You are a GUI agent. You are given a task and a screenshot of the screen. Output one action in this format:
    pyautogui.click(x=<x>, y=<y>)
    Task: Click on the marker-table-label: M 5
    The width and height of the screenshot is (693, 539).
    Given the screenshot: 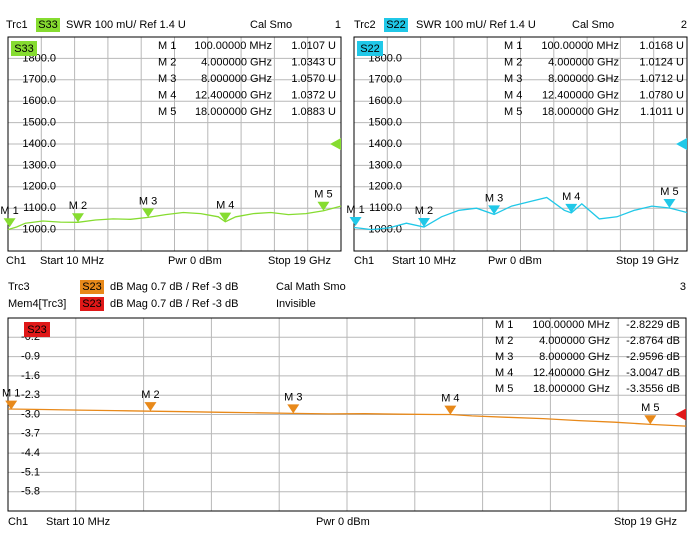 What is the action you would take?
    pyautogui.click(x=513, y=112)
    